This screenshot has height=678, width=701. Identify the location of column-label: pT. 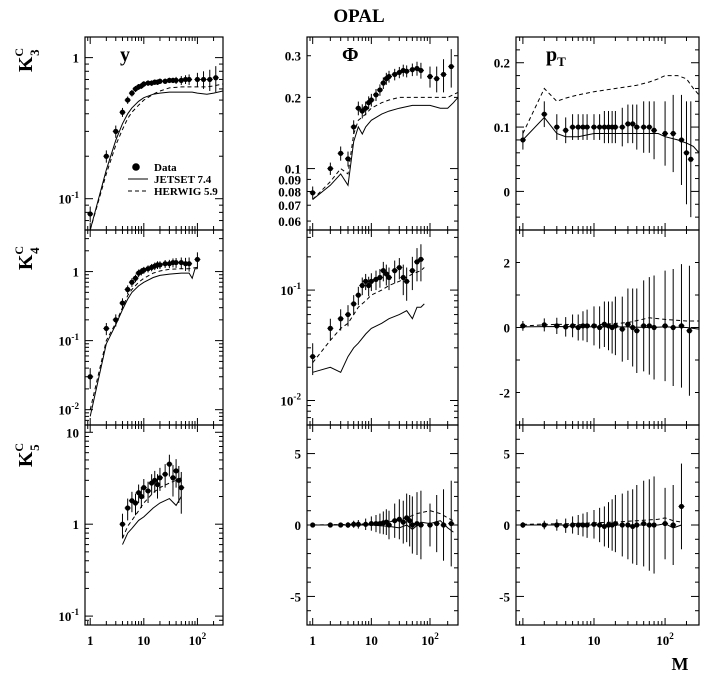
(556, 56).